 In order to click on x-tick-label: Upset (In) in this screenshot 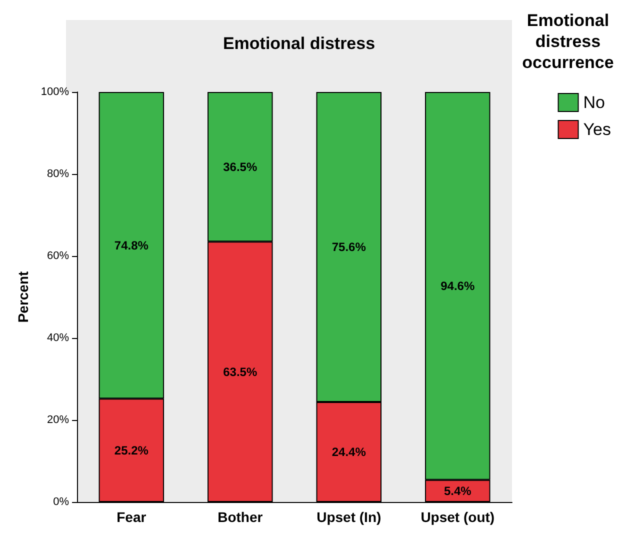, I will do `click(349, 517)`.